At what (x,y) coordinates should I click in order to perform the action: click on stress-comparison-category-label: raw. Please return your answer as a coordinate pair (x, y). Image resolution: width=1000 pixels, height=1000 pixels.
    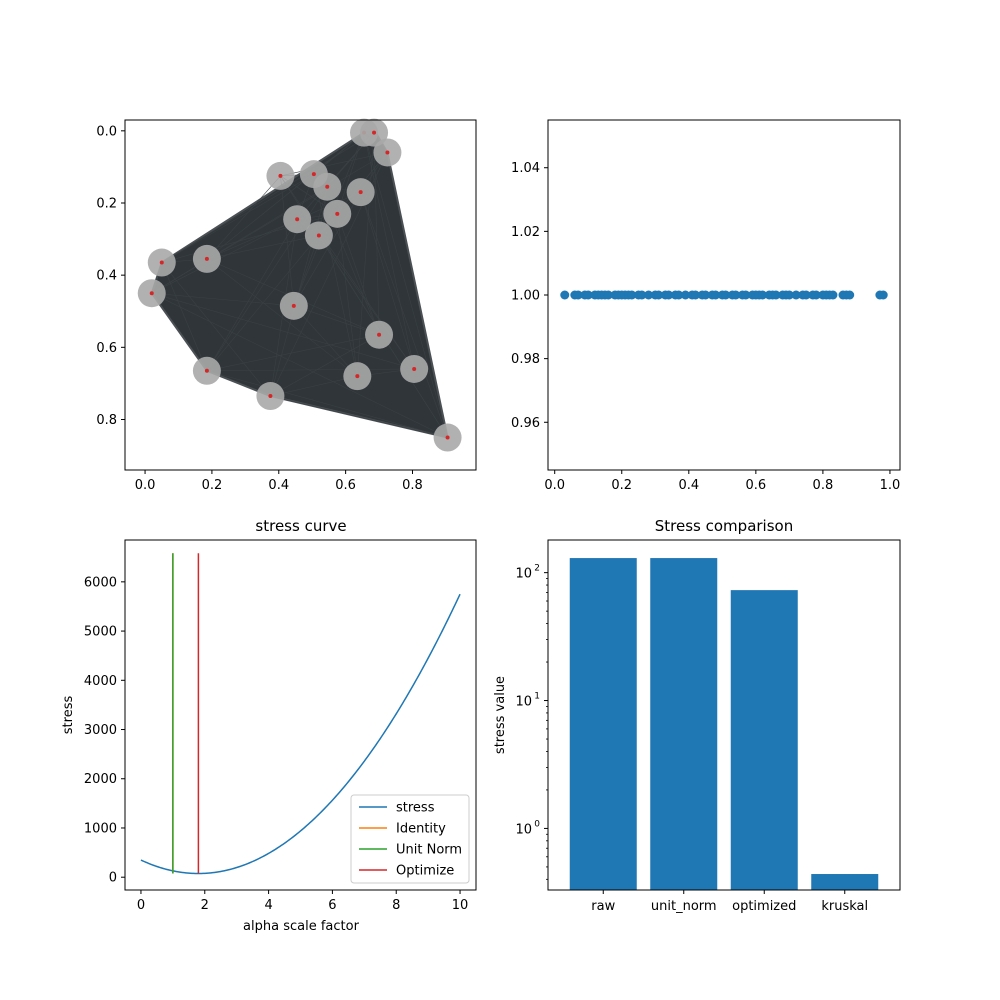
    Looking at the image, I should click on (603, 906).